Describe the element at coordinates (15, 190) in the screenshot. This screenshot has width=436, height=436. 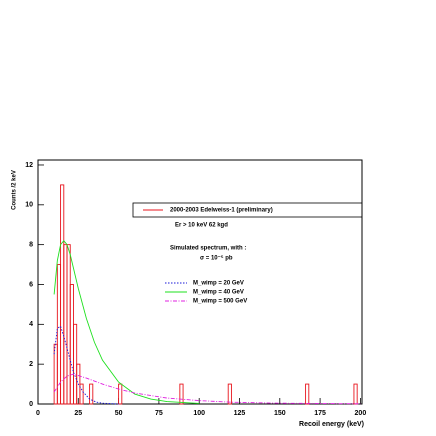
I see `y-axis-label: Counts /2 keV` at that location.